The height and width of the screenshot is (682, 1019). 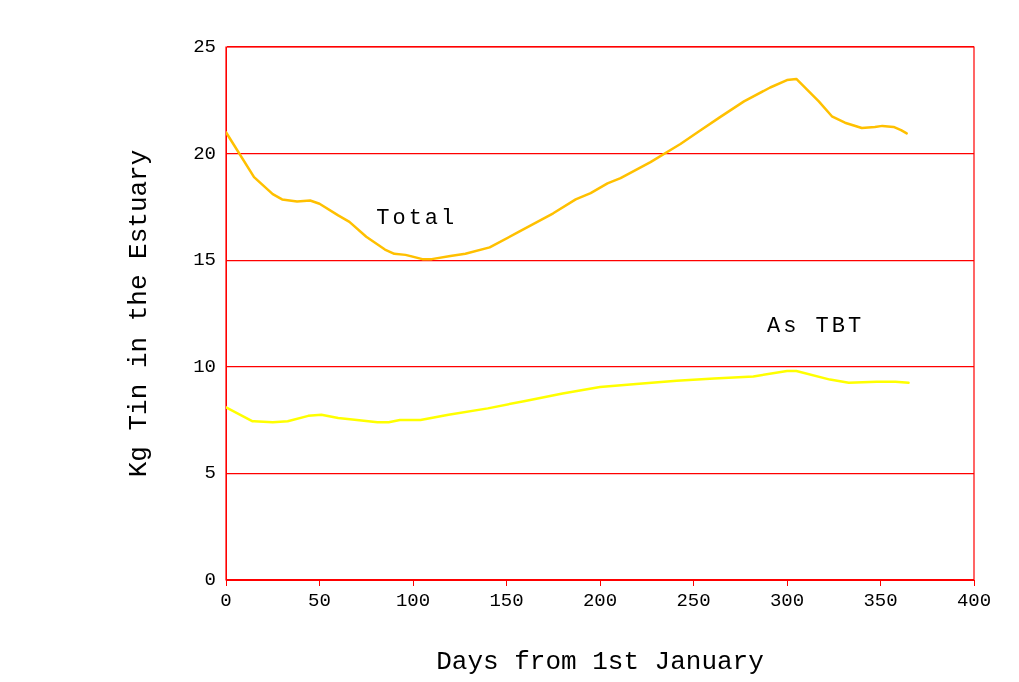 What do you see at coordinates (204, 47) in the screenshot?
I see `y-tick-label: 25` at bounding box center [204, 47].